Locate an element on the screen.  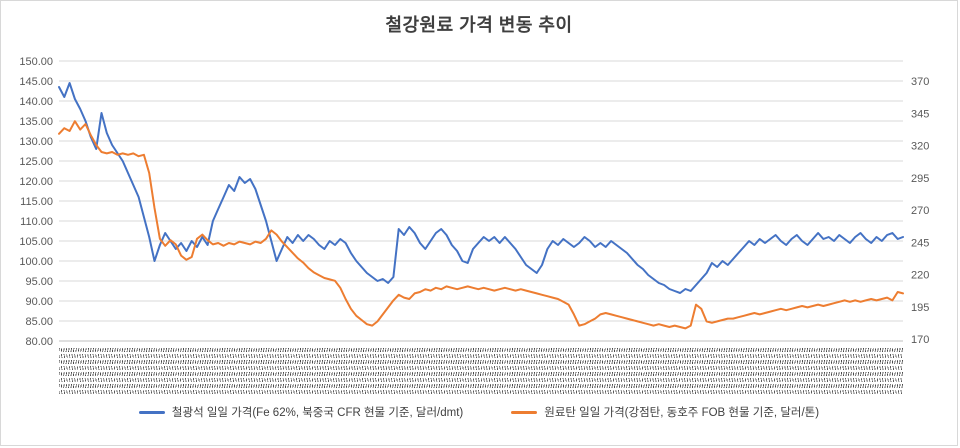
left-axis-tick-label: 90.00 is located at coordinates (39, 302).